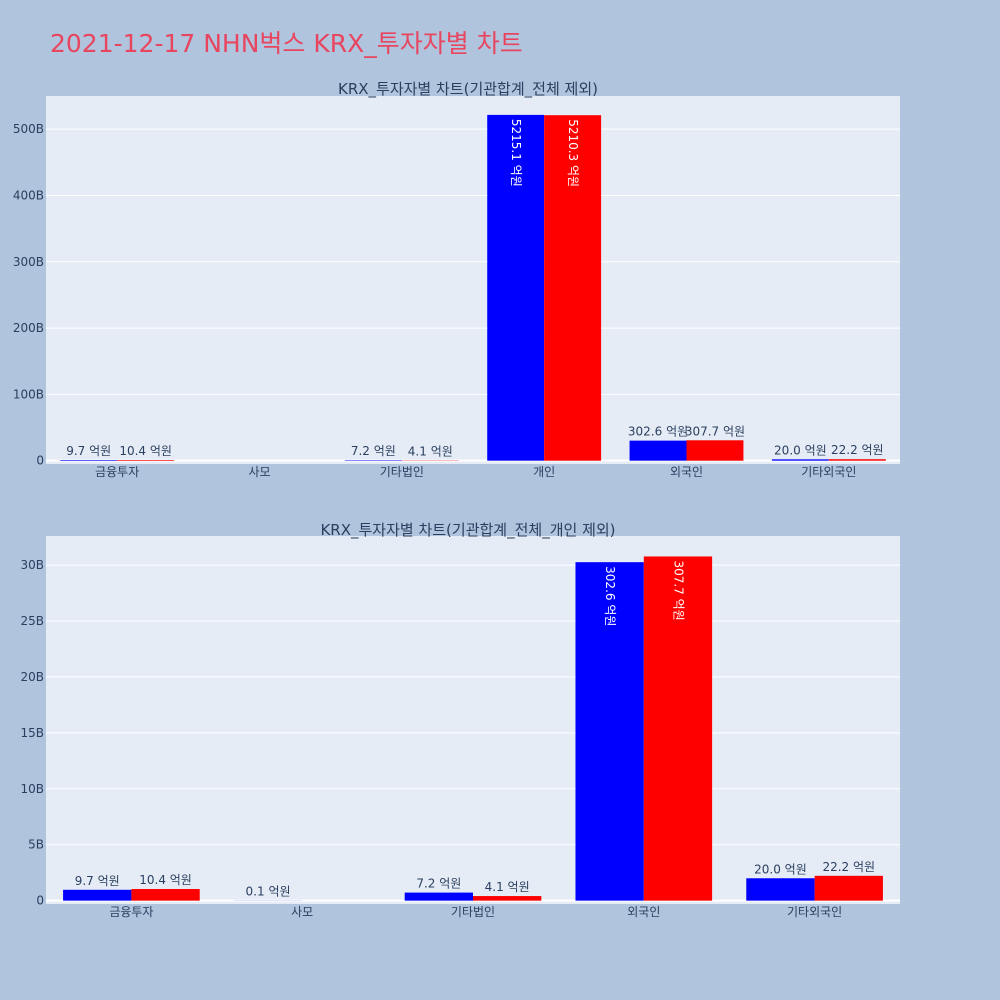 The image size is (1000, 1000). What do you see at coordinates (28, 394) in the screenshot?
I see `y-tick-label: 100B` at bounding box center [28, 394].